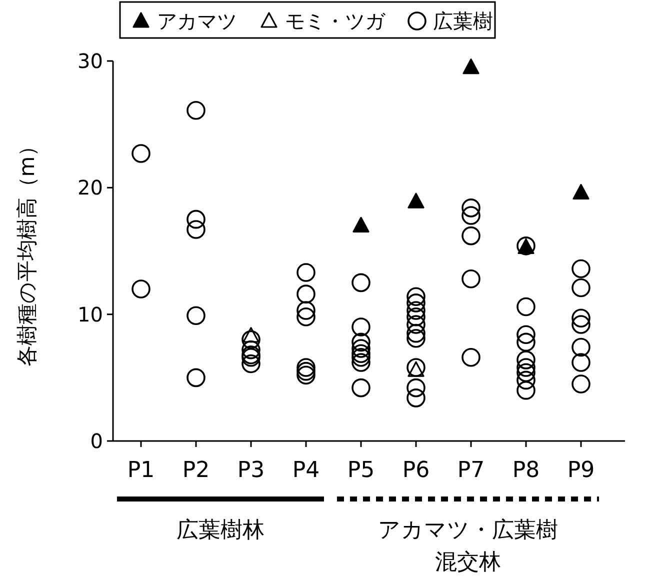 This screenshot has width=646, height=586. I want to click on y-axis-title: 各樹種の平均樹高（m）, so click(27, 251).